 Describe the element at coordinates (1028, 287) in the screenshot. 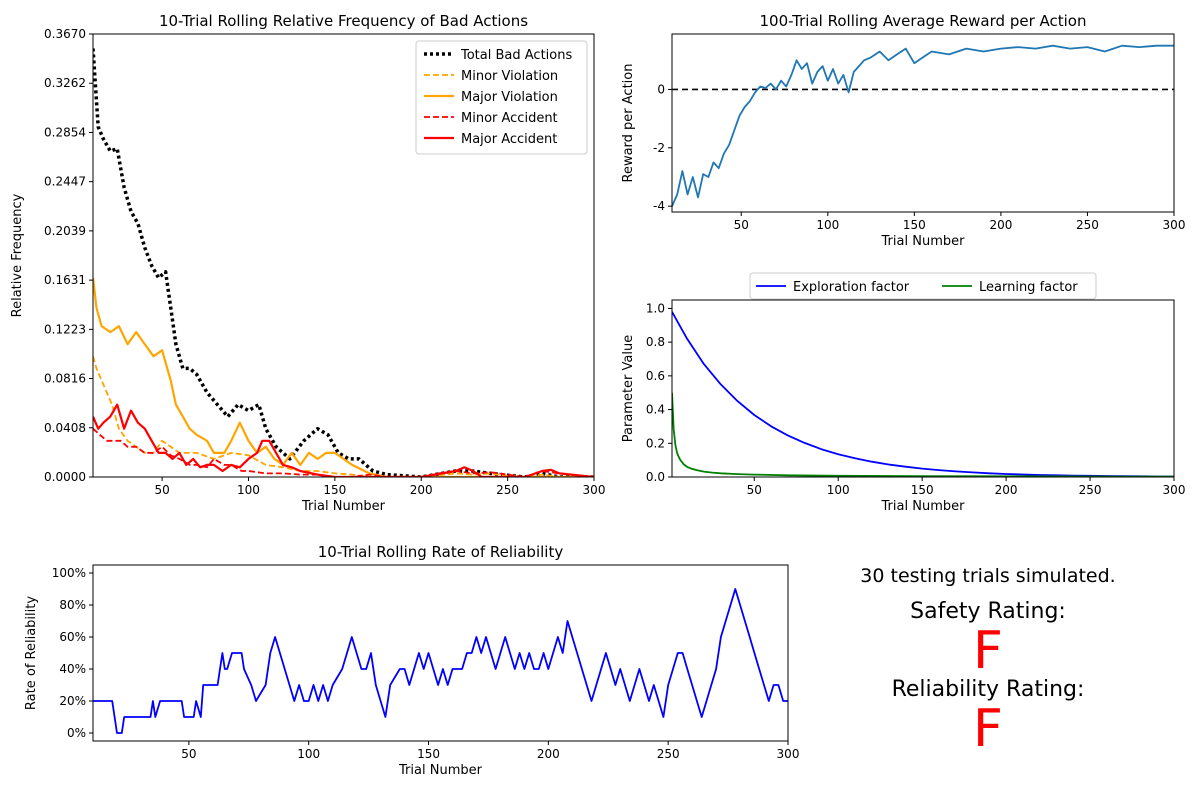

I see `legend-label: Learning factor` at that location.